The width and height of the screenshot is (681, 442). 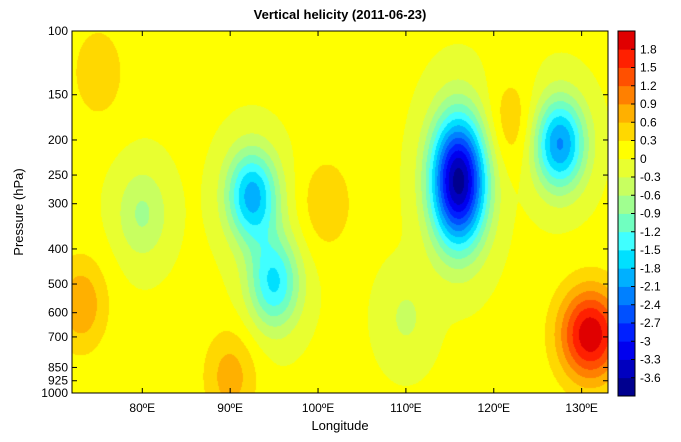 What do you see at coordinates (650, 195) in the screenshot?
I see `colorbar-label: -0.6` at bounding box center [650, 195].